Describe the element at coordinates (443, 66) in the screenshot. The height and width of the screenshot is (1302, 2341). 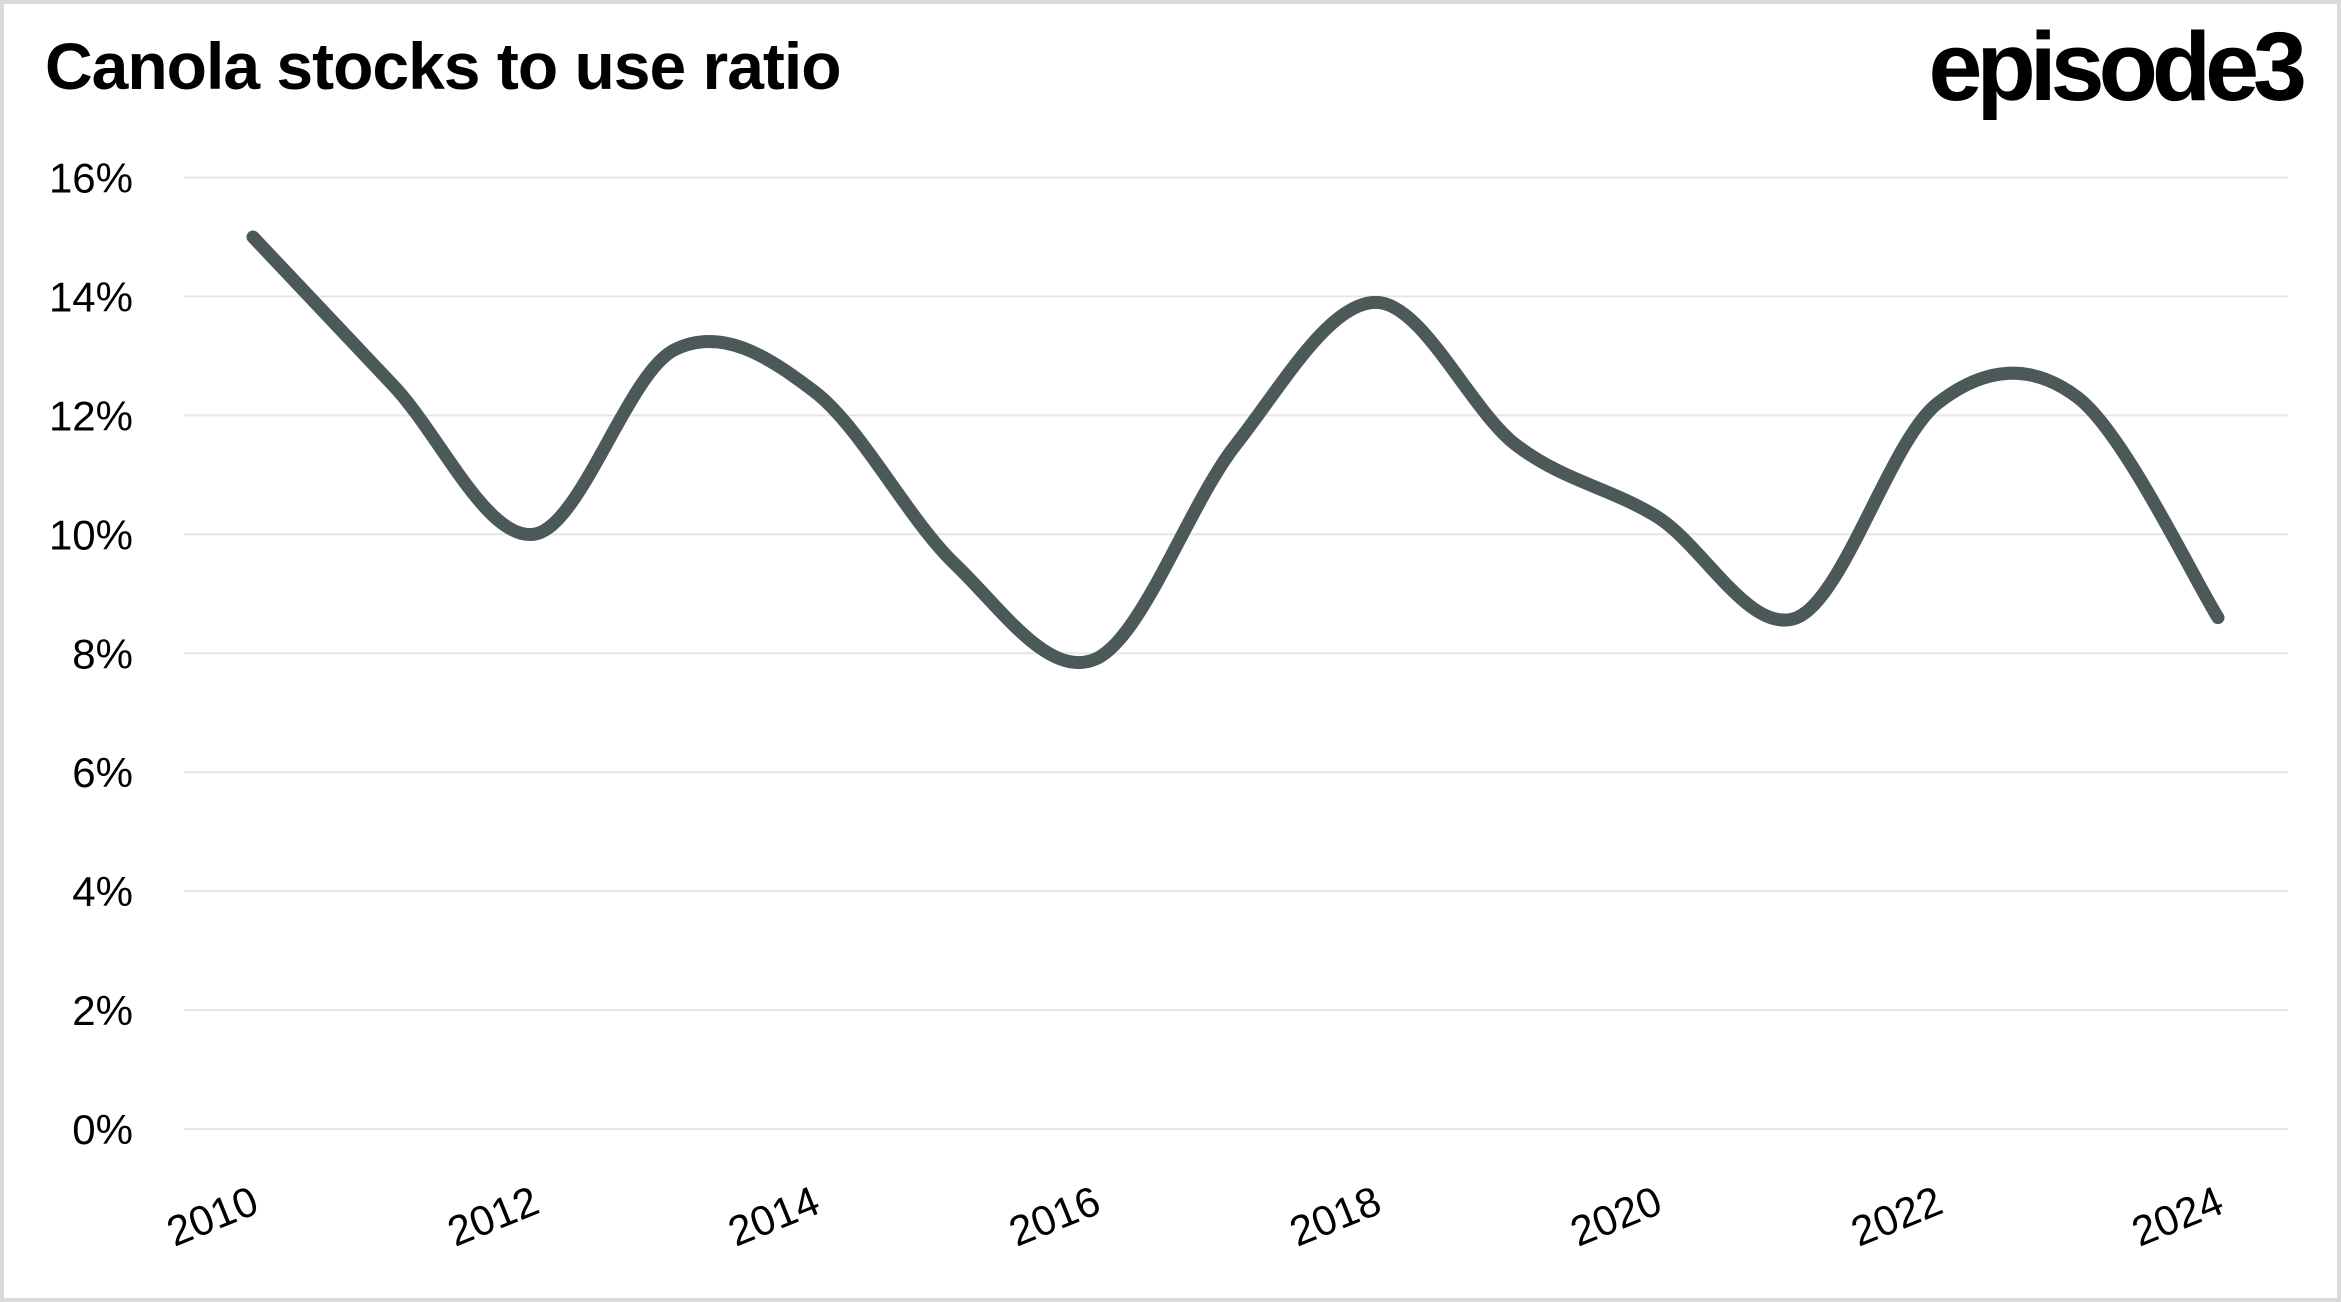
I see `chart-title: Canola stocks to use ratio` at that location.